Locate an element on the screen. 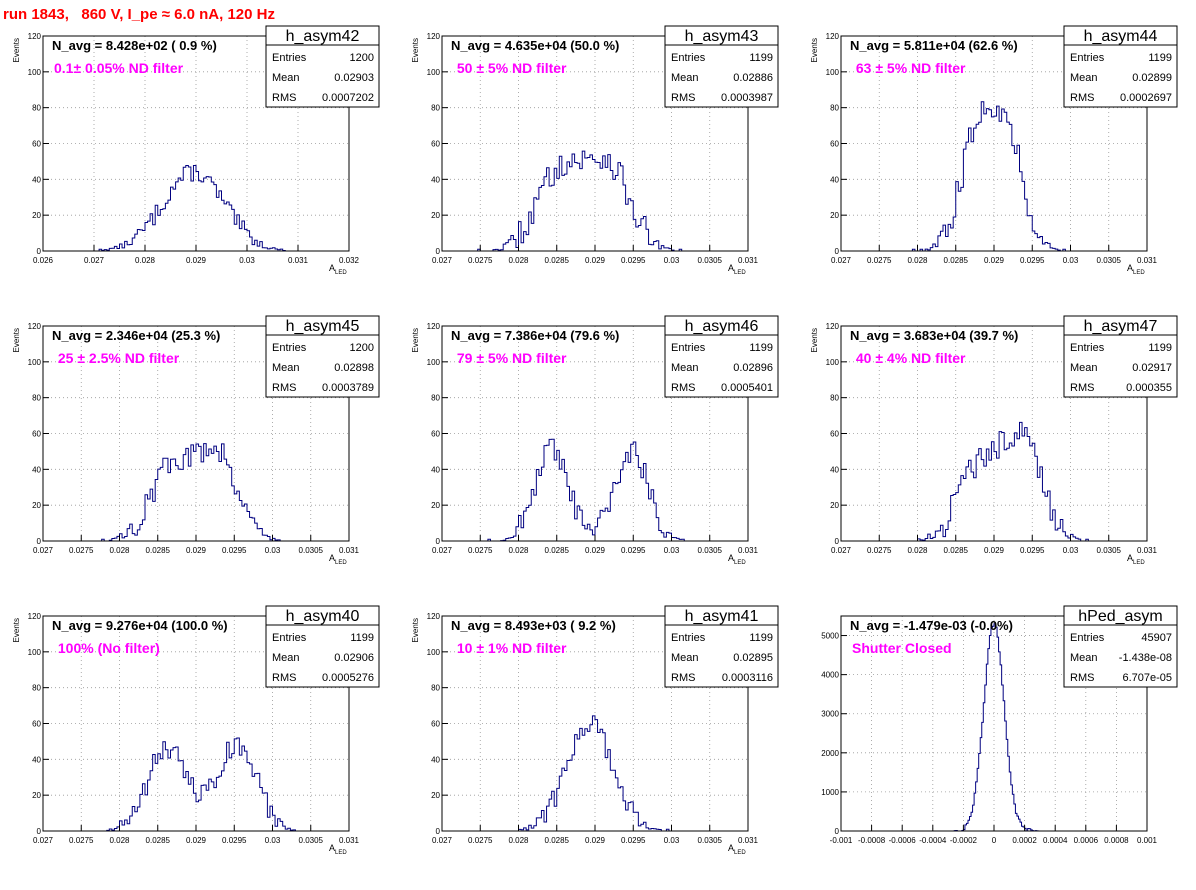 Image resolution: width=1196 pixels, height=890 pixels. stats-title: h_asym42 is located at coordinates (323, 36).